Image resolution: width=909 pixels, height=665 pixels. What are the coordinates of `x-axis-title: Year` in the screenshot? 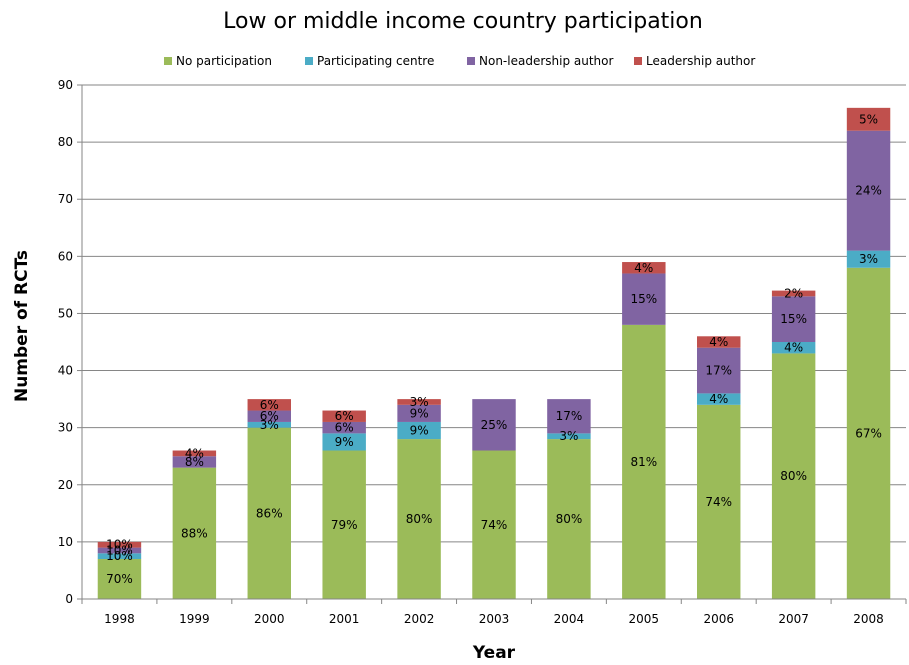 It's located at (494, 653).